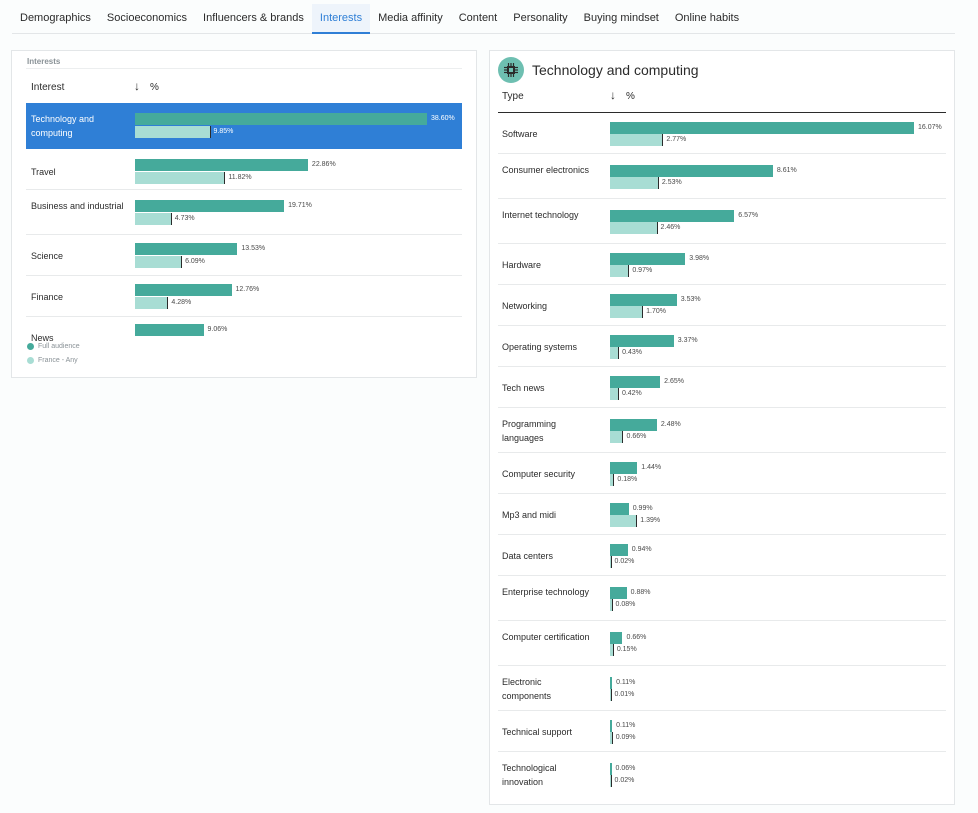 This screenshot has height=813, width=978. I want to click on type-row: Tech news 2.65% 0.42%, so click(722, 387).